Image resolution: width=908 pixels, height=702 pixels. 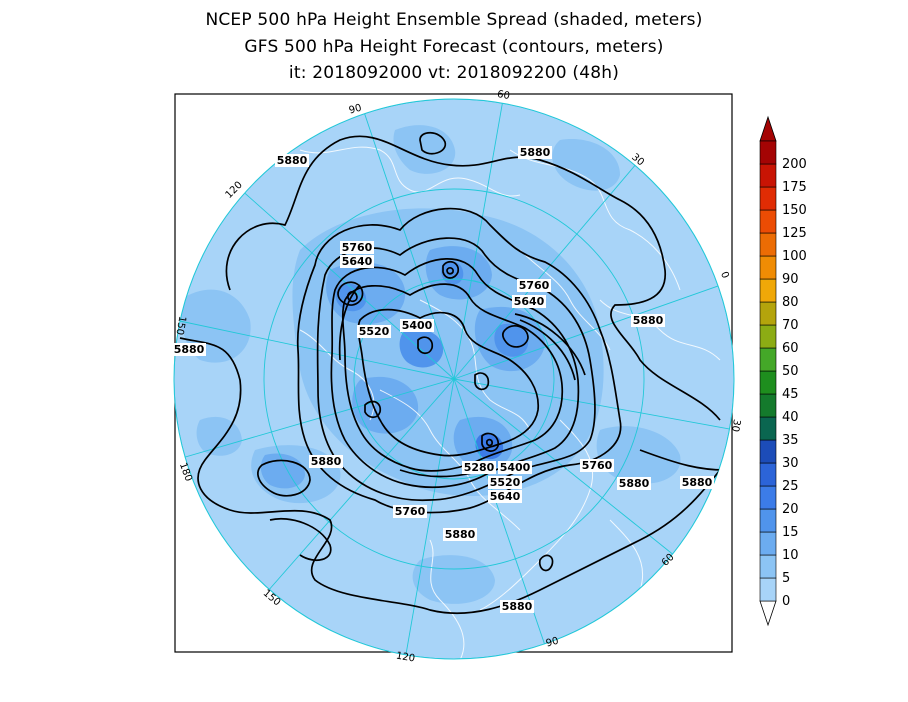 What do you see at coordinates (790, 325) in the screenshot?
I see `colorbar-tick-label: 70` at bounding box center [790, 325].